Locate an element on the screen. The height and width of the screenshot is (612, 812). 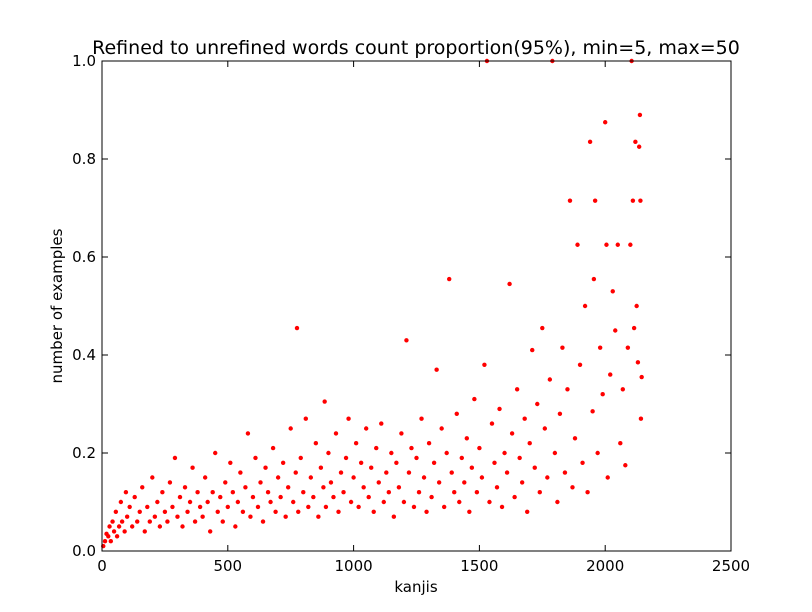
y-tick-label-4: 0.8 is located at coordinates (84, 159).